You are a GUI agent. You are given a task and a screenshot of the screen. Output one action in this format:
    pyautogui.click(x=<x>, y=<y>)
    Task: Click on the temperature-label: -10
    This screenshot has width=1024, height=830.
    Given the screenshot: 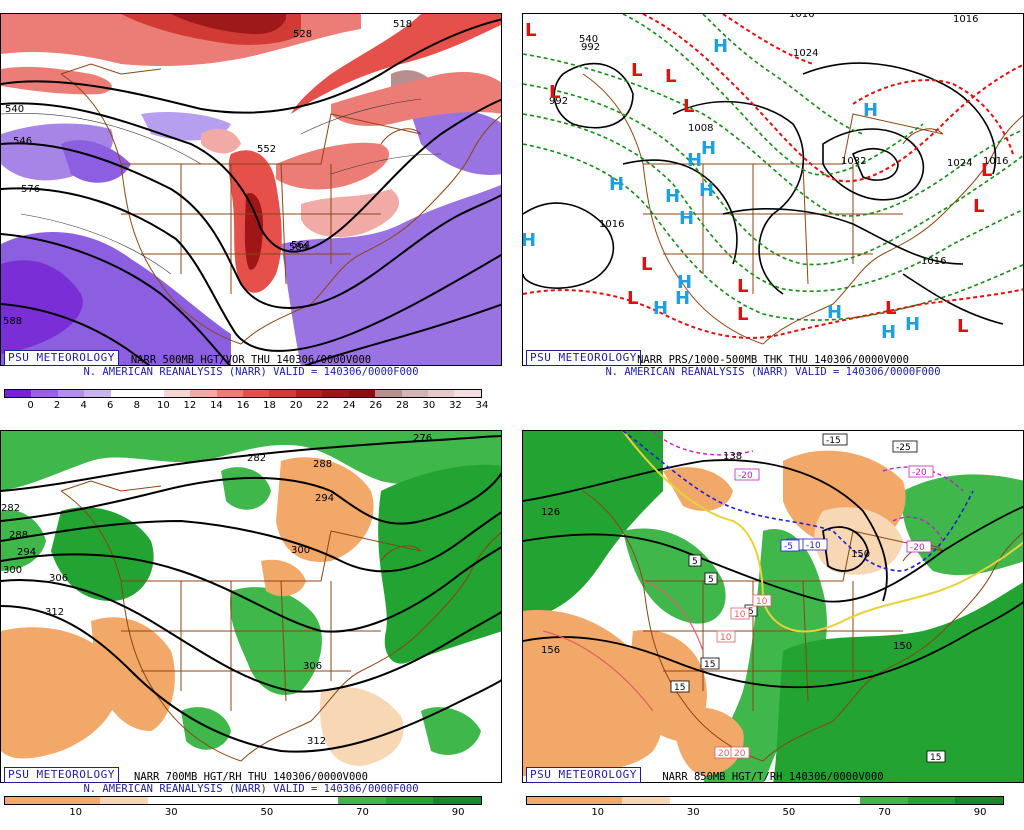 What is the action you would take?
    pyautogui.click(x=815, y=544)
    